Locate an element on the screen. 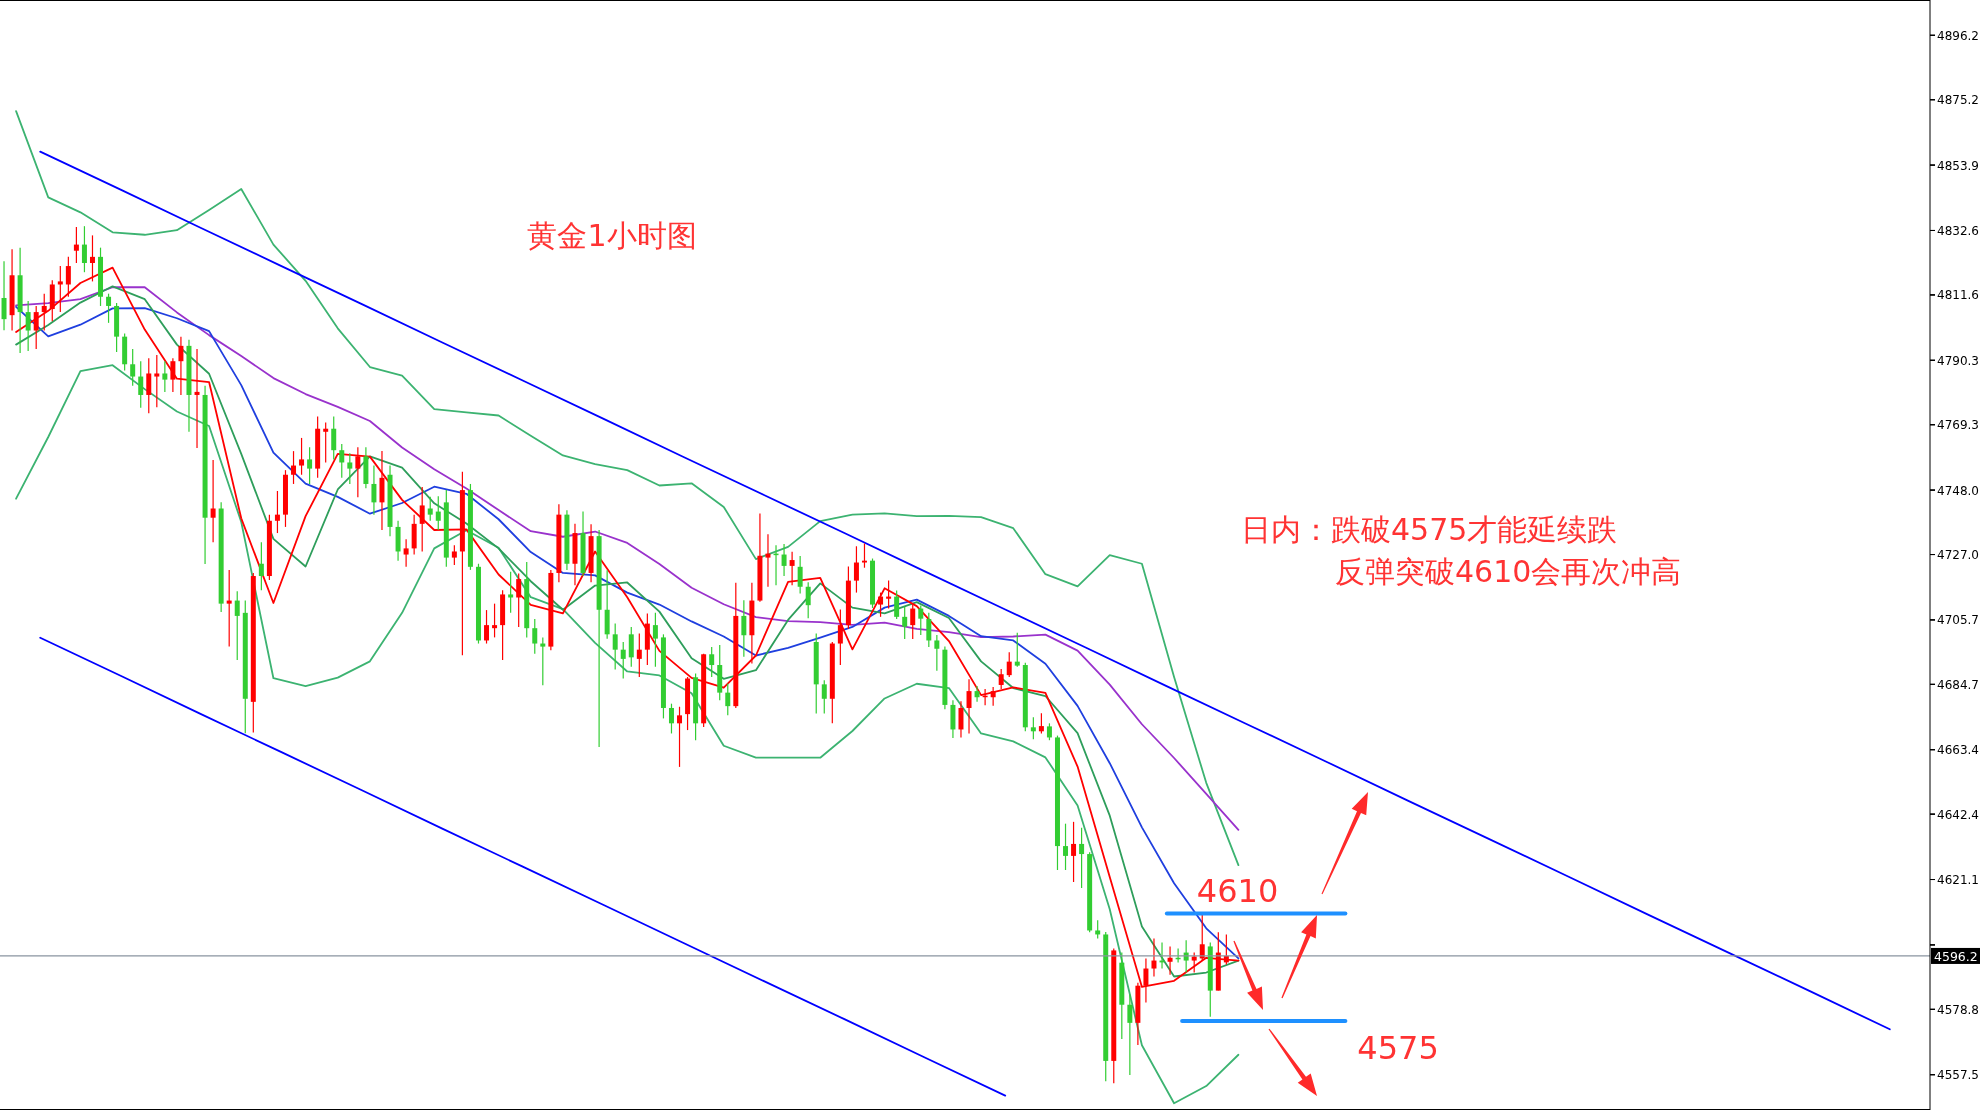  annotation: 日内：跌破4575才能延续跌 is located at coordinates (1429, 529).